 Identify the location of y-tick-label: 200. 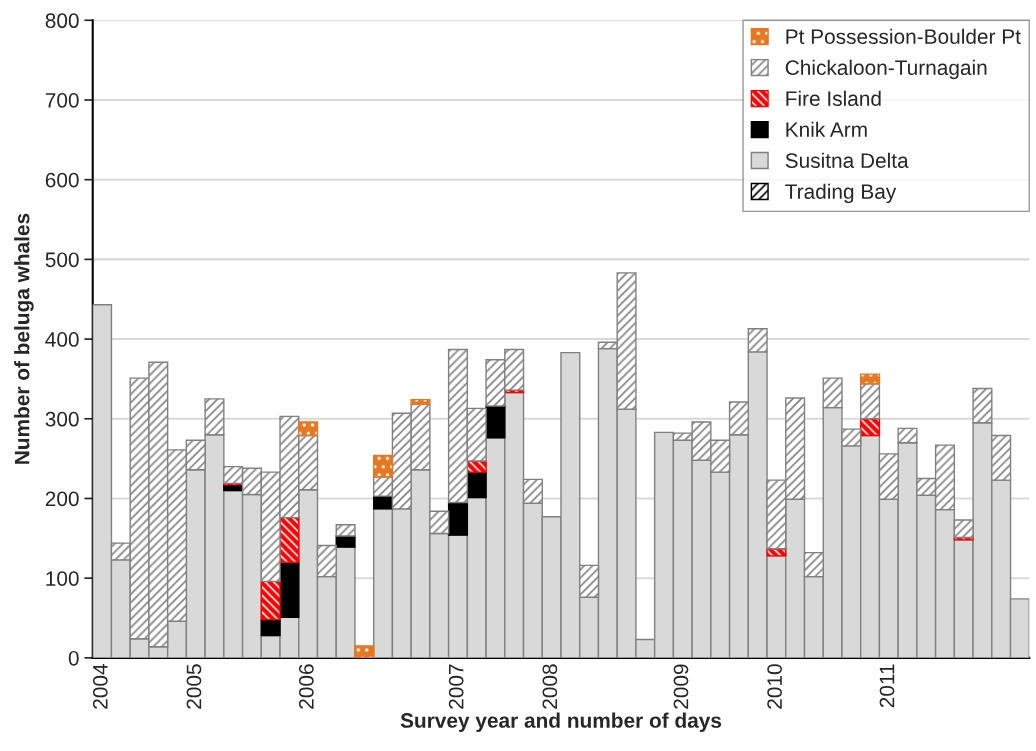
(62, 499).